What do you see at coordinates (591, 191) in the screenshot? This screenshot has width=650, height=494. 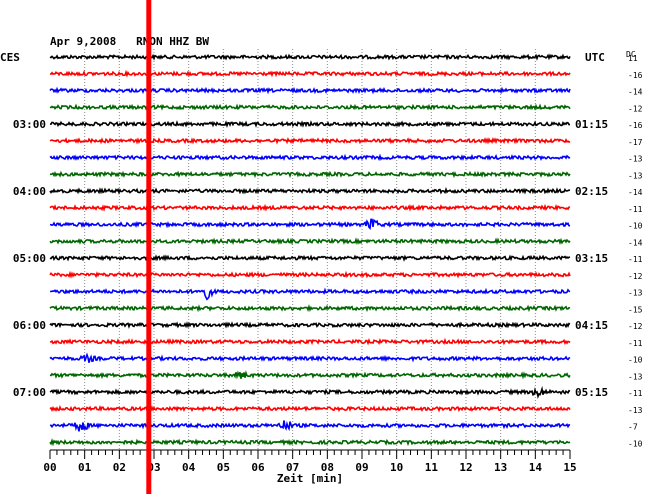 I see `right-hour-label: 02:15` at bounding box center [591, 191].